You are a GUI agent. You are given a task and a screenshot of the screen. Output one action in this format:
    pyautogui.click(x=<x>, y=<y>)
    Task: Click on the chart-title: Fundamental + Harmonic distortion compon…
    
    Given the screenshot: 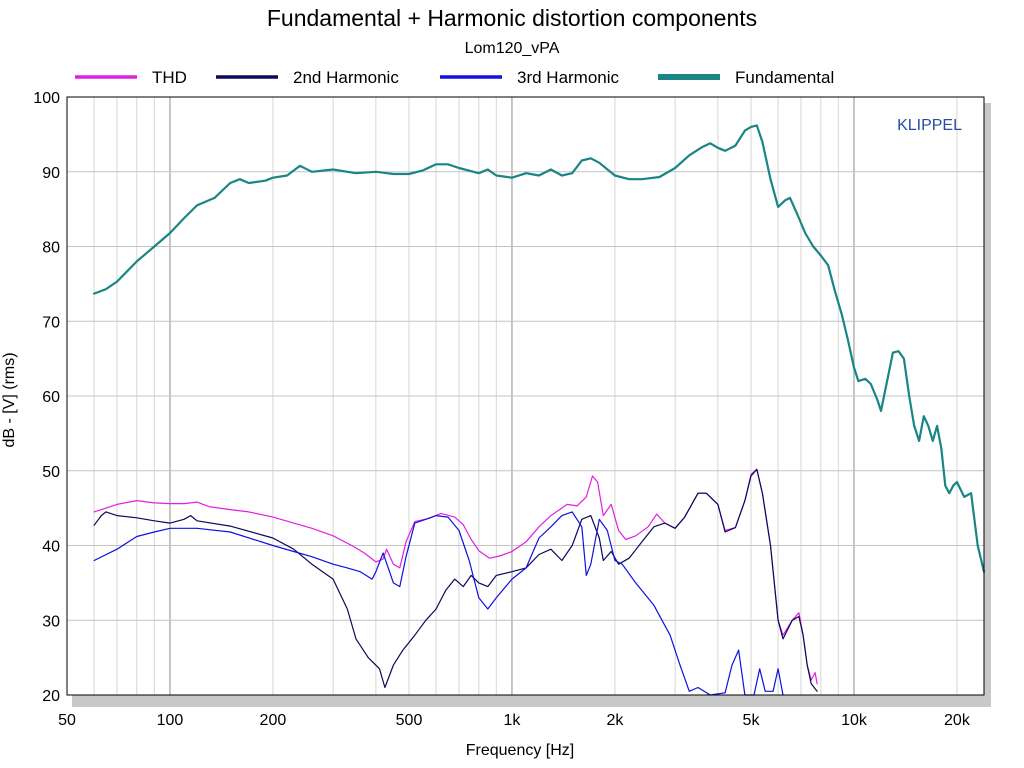 What is the action you would take?
    pyautogui.click(x=512, y=18)
    